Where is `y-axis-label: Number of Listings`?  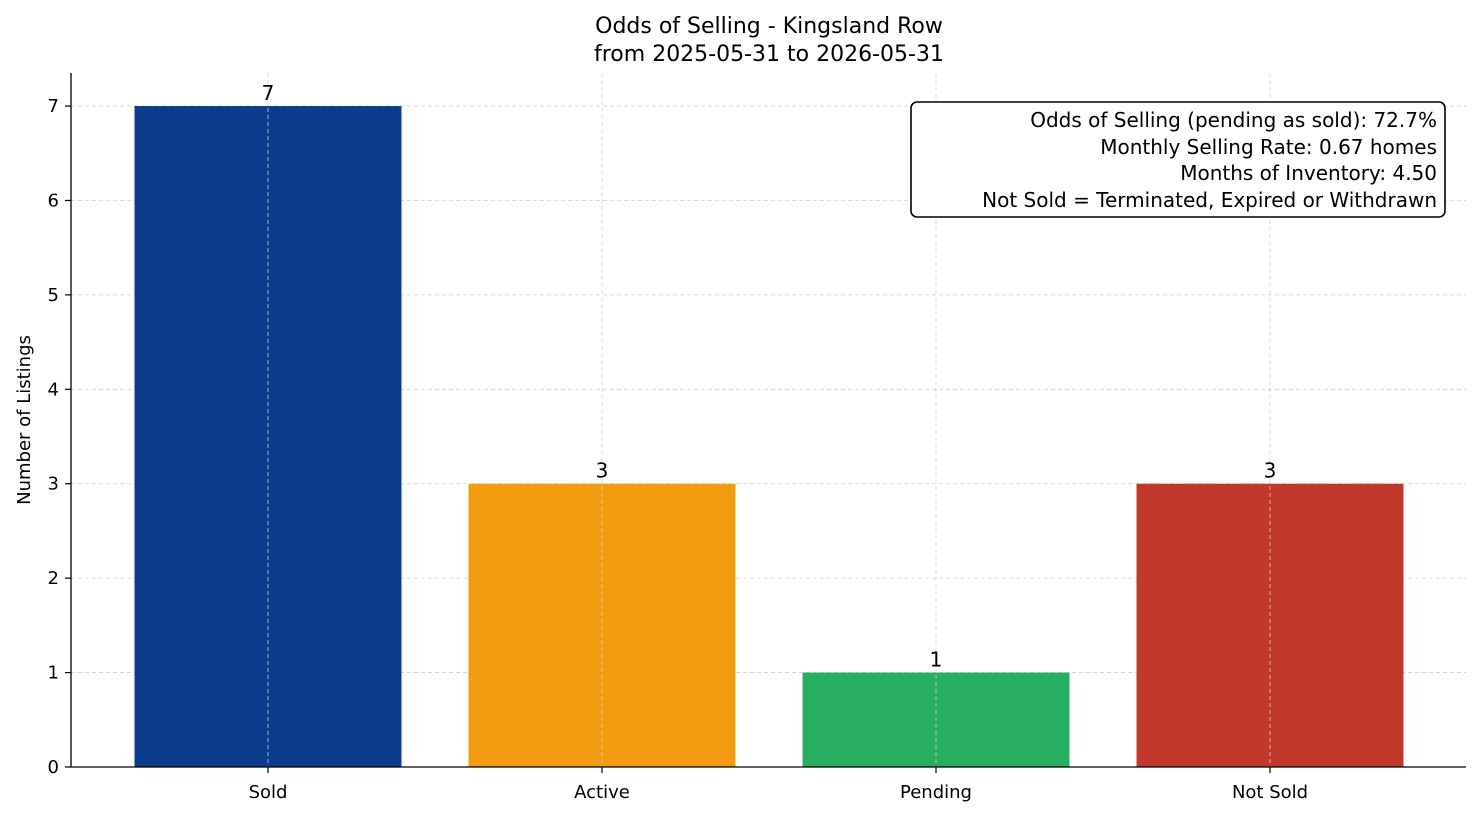 y-axis-label: Number of Listings is located at coordinates (24, 420).